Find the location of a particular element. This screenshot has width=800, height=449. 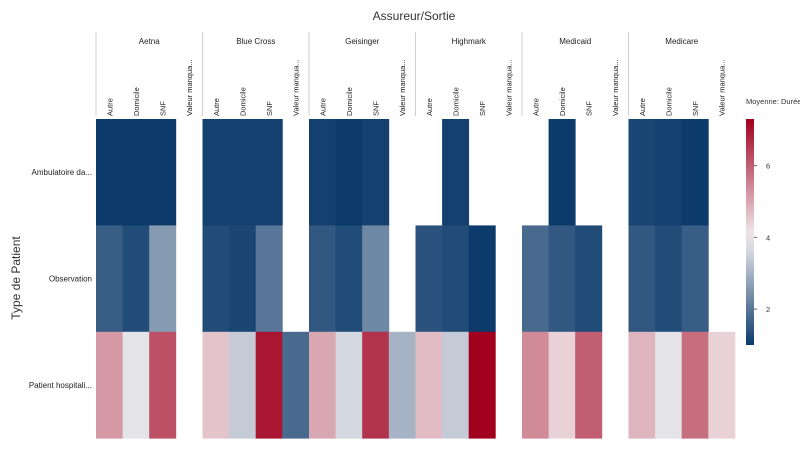

group-label: Highmark is located at coordinates (469, 41).